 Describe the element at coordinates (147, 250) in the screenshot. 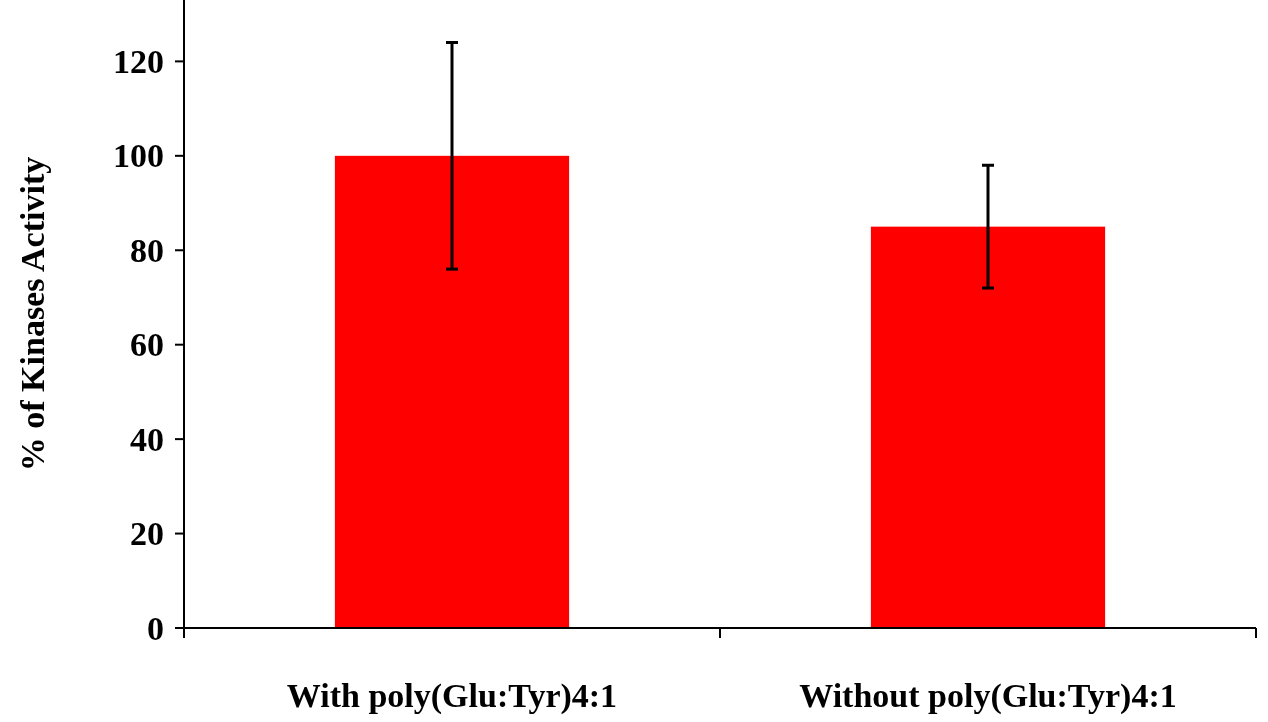

I see `y-tick-label: 80` at that location.